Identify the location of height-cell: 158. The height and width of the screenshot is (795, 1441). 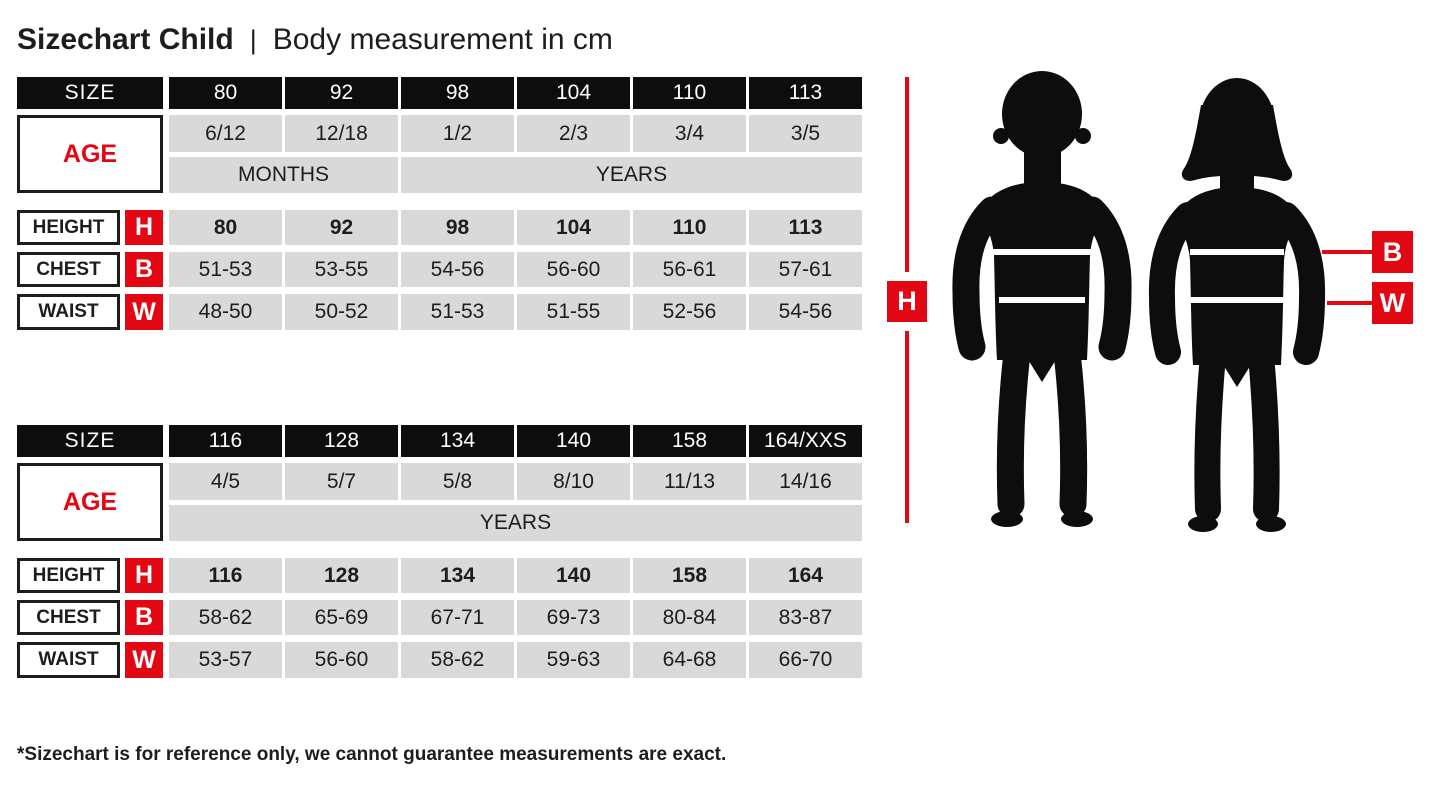
(689, 575).